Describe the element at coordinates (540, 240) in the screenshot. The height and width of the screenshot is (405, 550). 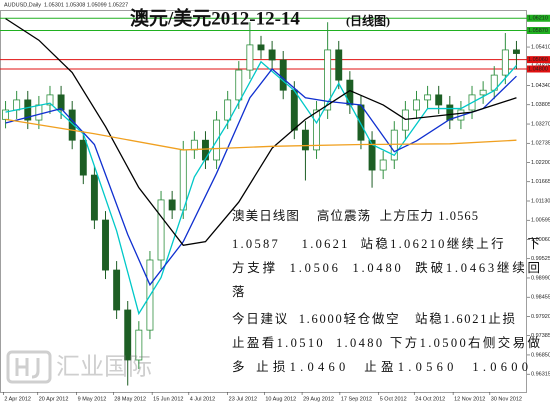
I see `y-tick-label: 1.00060` at that location.